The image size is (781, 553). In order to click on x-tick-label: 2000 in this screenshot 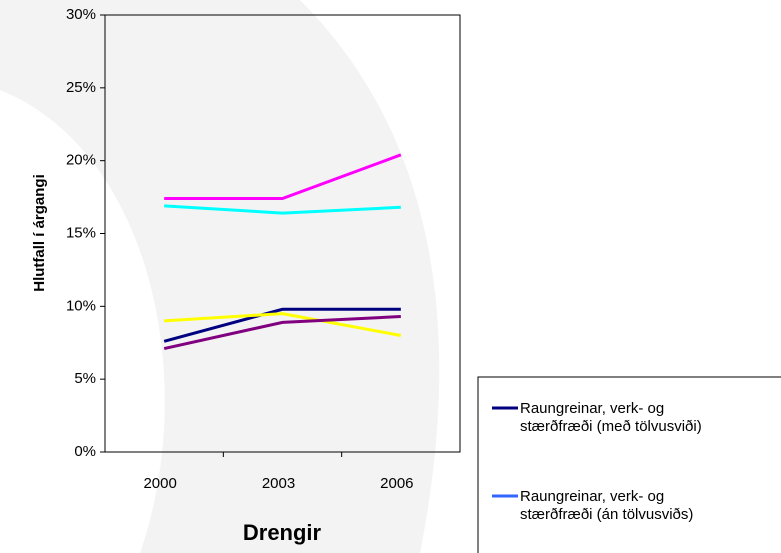, I will do `click(159, 483)`.